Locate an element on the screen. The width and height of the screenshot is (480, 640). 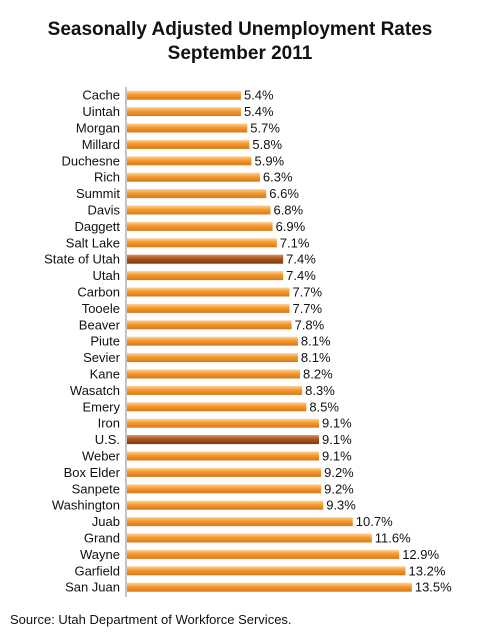
category-label: State of Utah is located at coordinates (82, 259).